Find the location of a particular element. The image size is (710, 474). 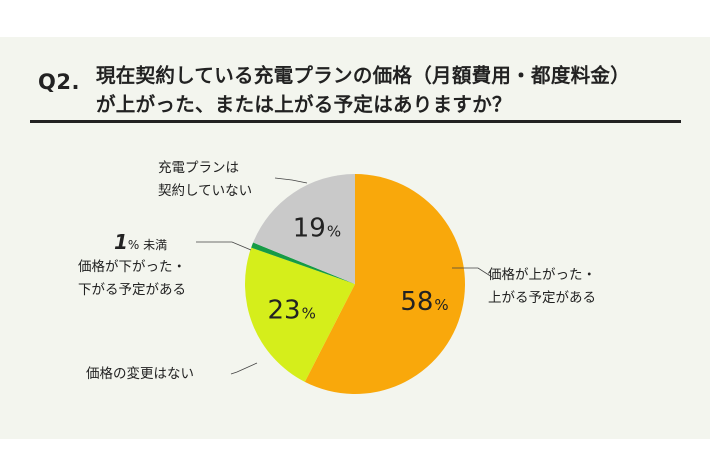

slice-value-lower-unit: % 未満 is located at coordinates (147, 245).